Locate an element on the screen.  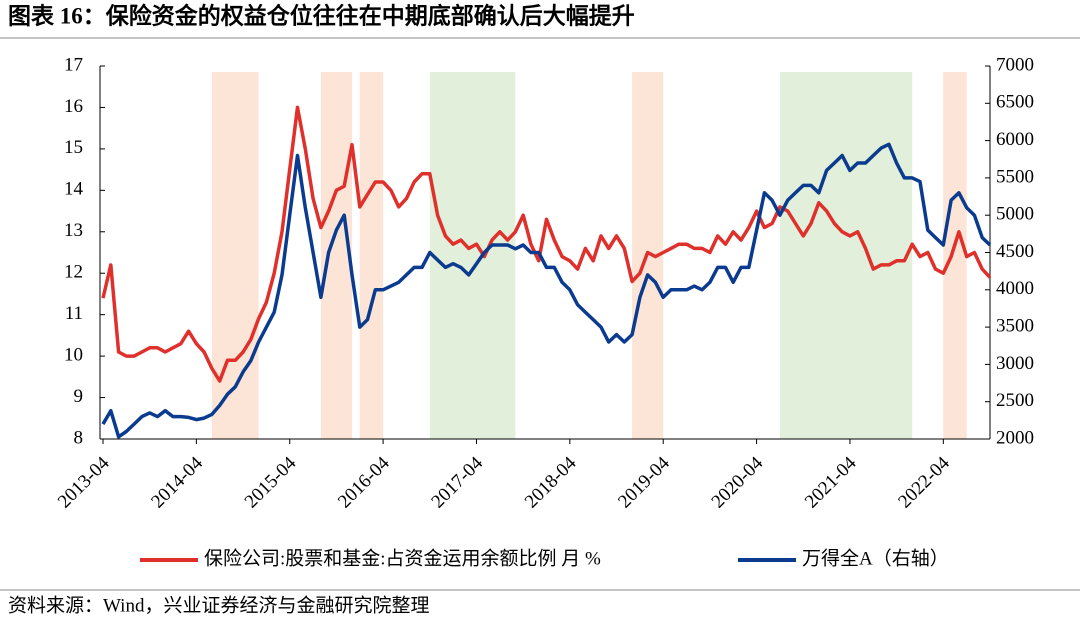
legend-label: 万得全A（右轴） is located at coordinates (875, 558).